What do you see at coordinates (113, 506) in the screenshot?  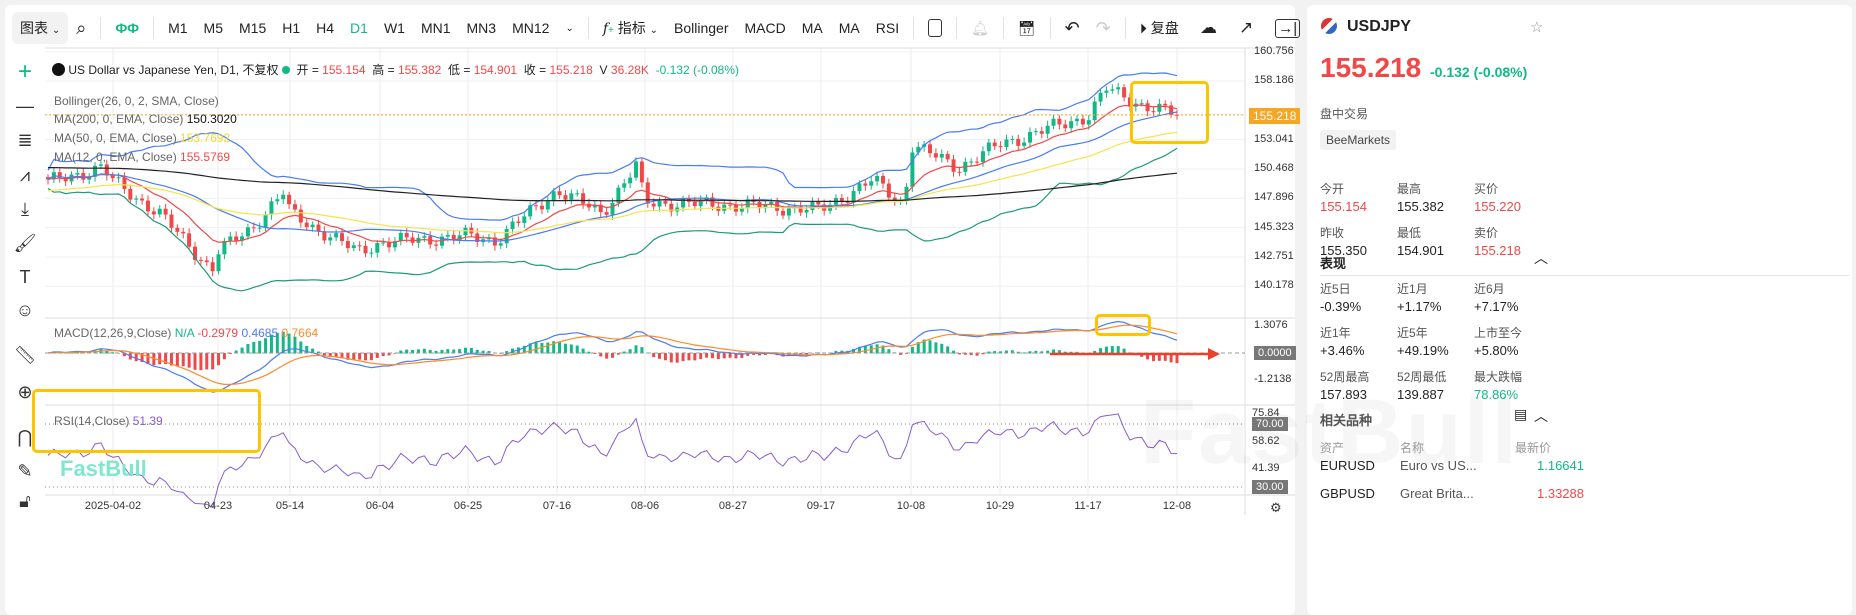 I see `date-axis-label: 2025-04-02` at bounding box center [113, 506].